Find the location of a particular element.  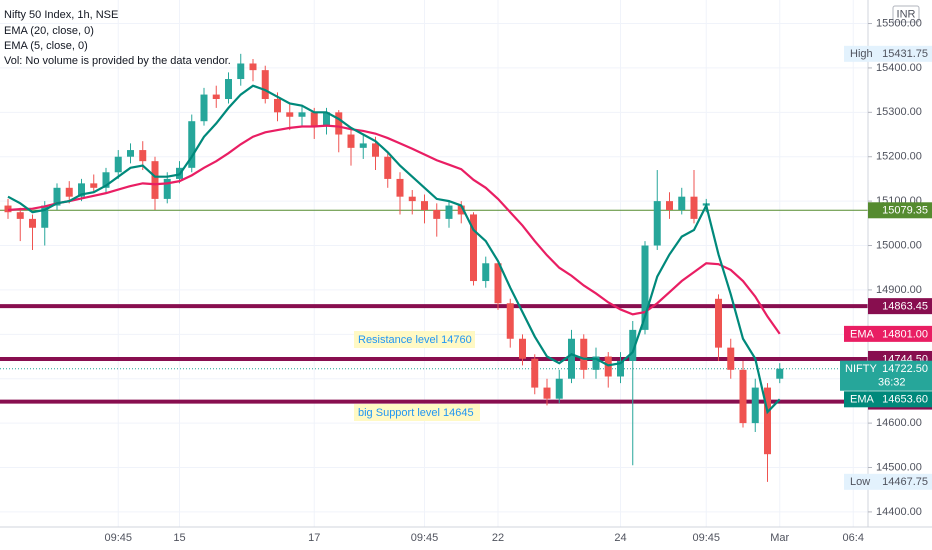

y-tick-label: 15500.00 is located at coordinates (899, 23).